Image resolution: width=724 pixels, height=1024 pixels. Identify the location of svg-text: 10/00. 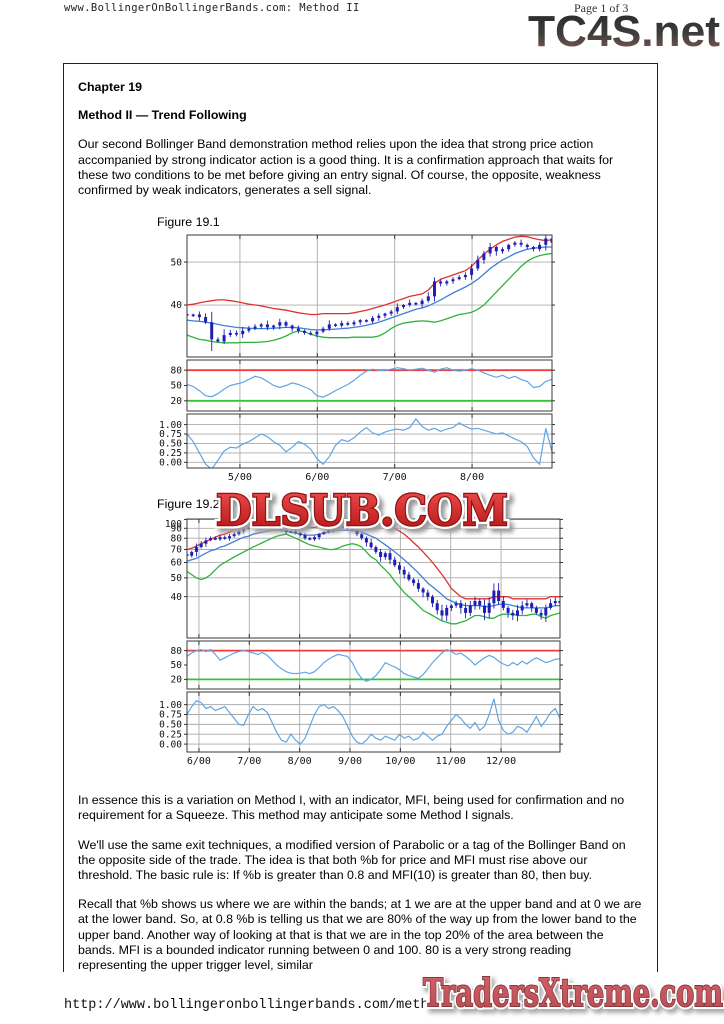
(400, 761).